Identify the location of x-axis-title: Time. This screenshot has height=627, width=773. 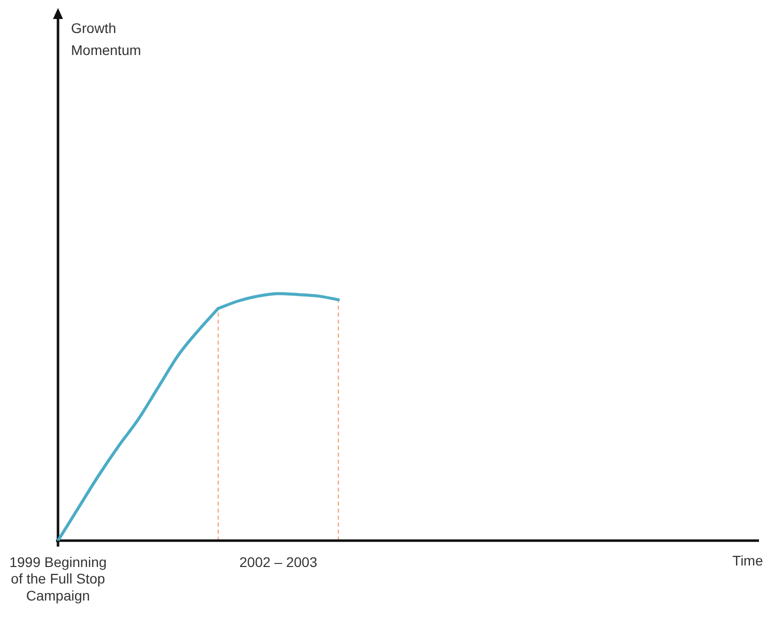
(748, 560).